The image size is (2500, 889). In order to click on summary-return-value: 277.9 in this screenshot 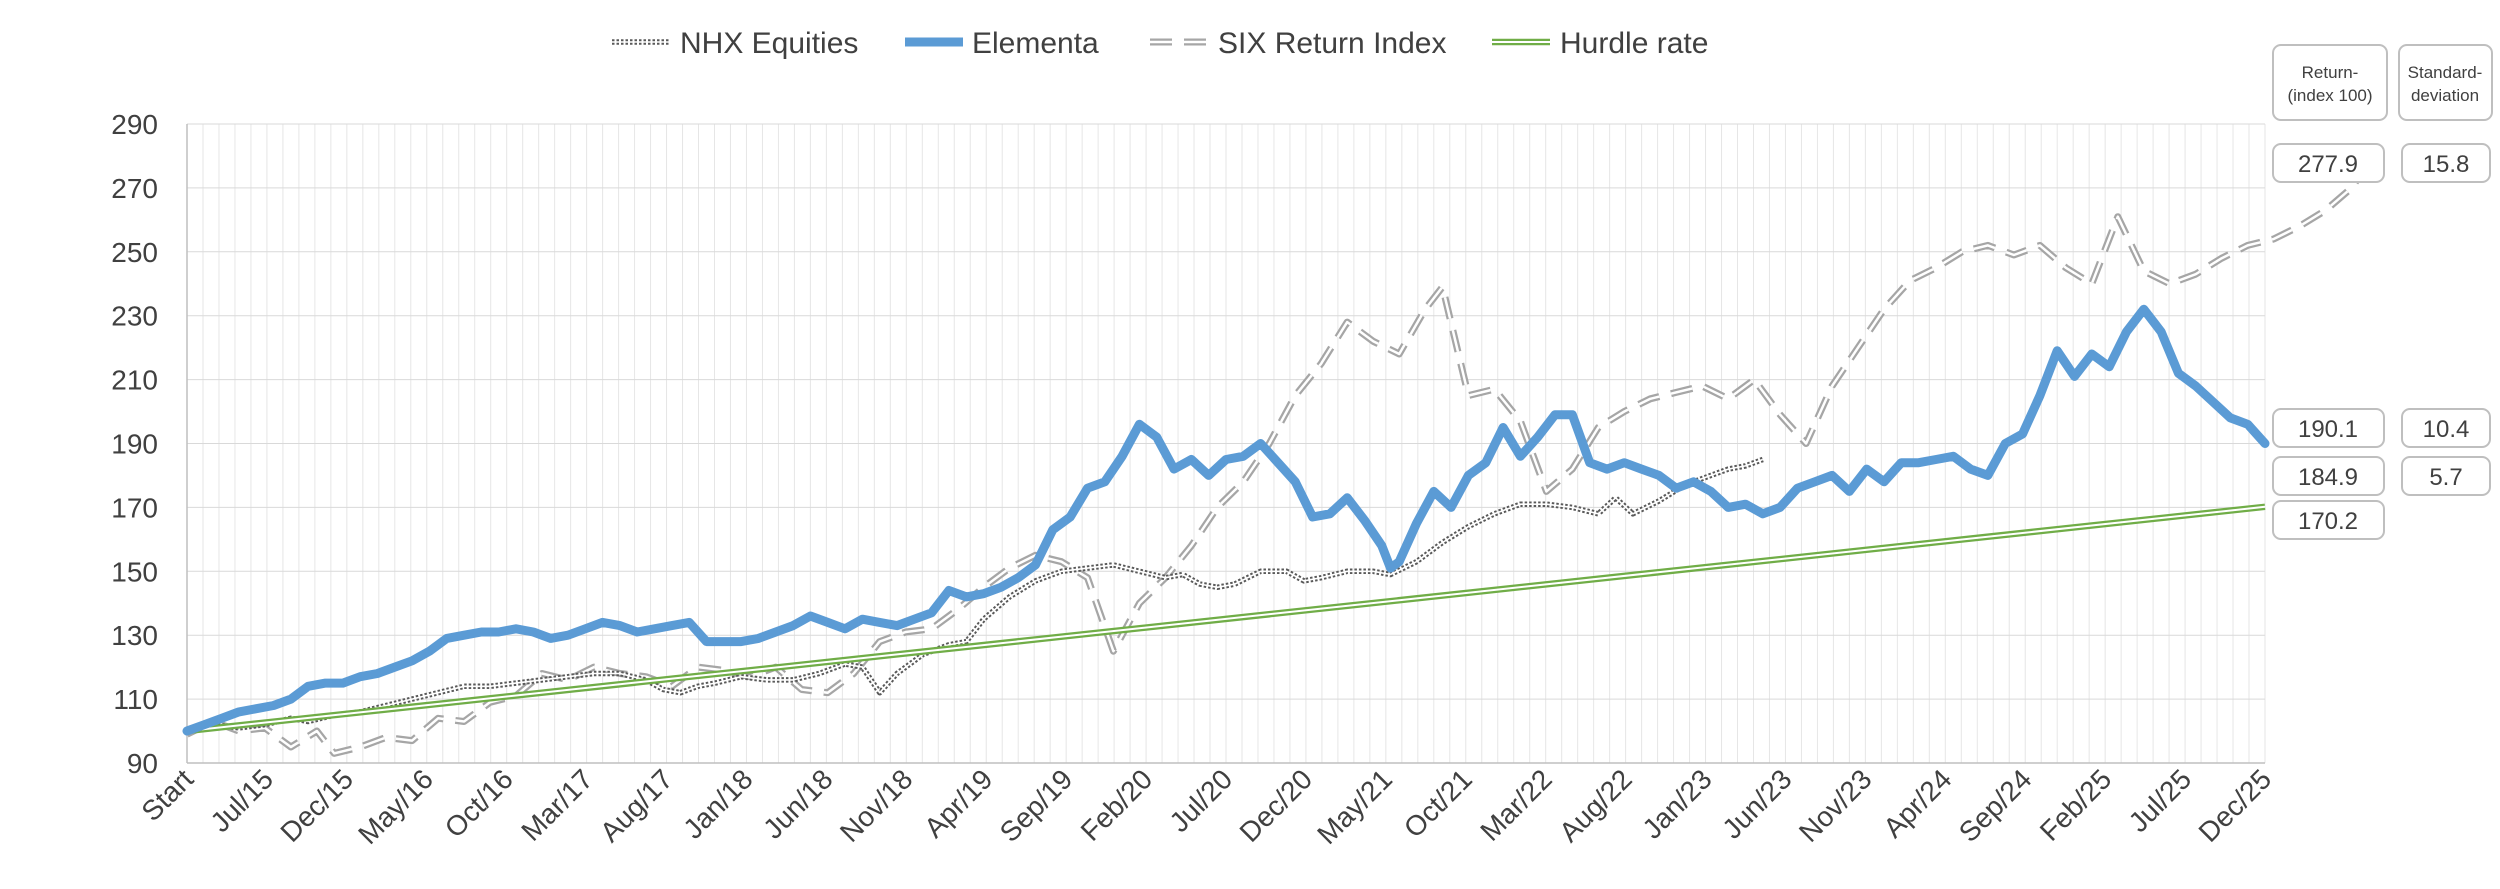, I will do `click(2328, 164)`.